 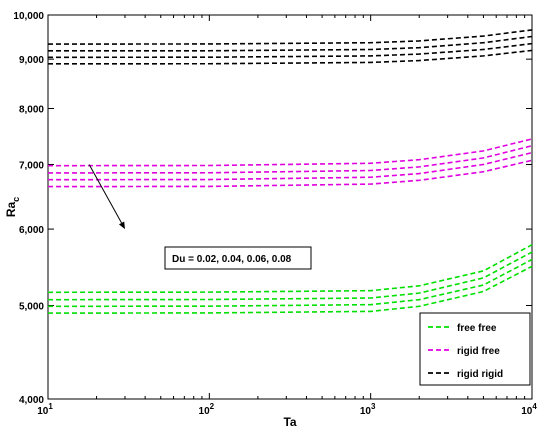 What do you see at coordinates (478, 351) in the screenshot?
I see `legend-label: rigid free` at bounding box center [478, 351].